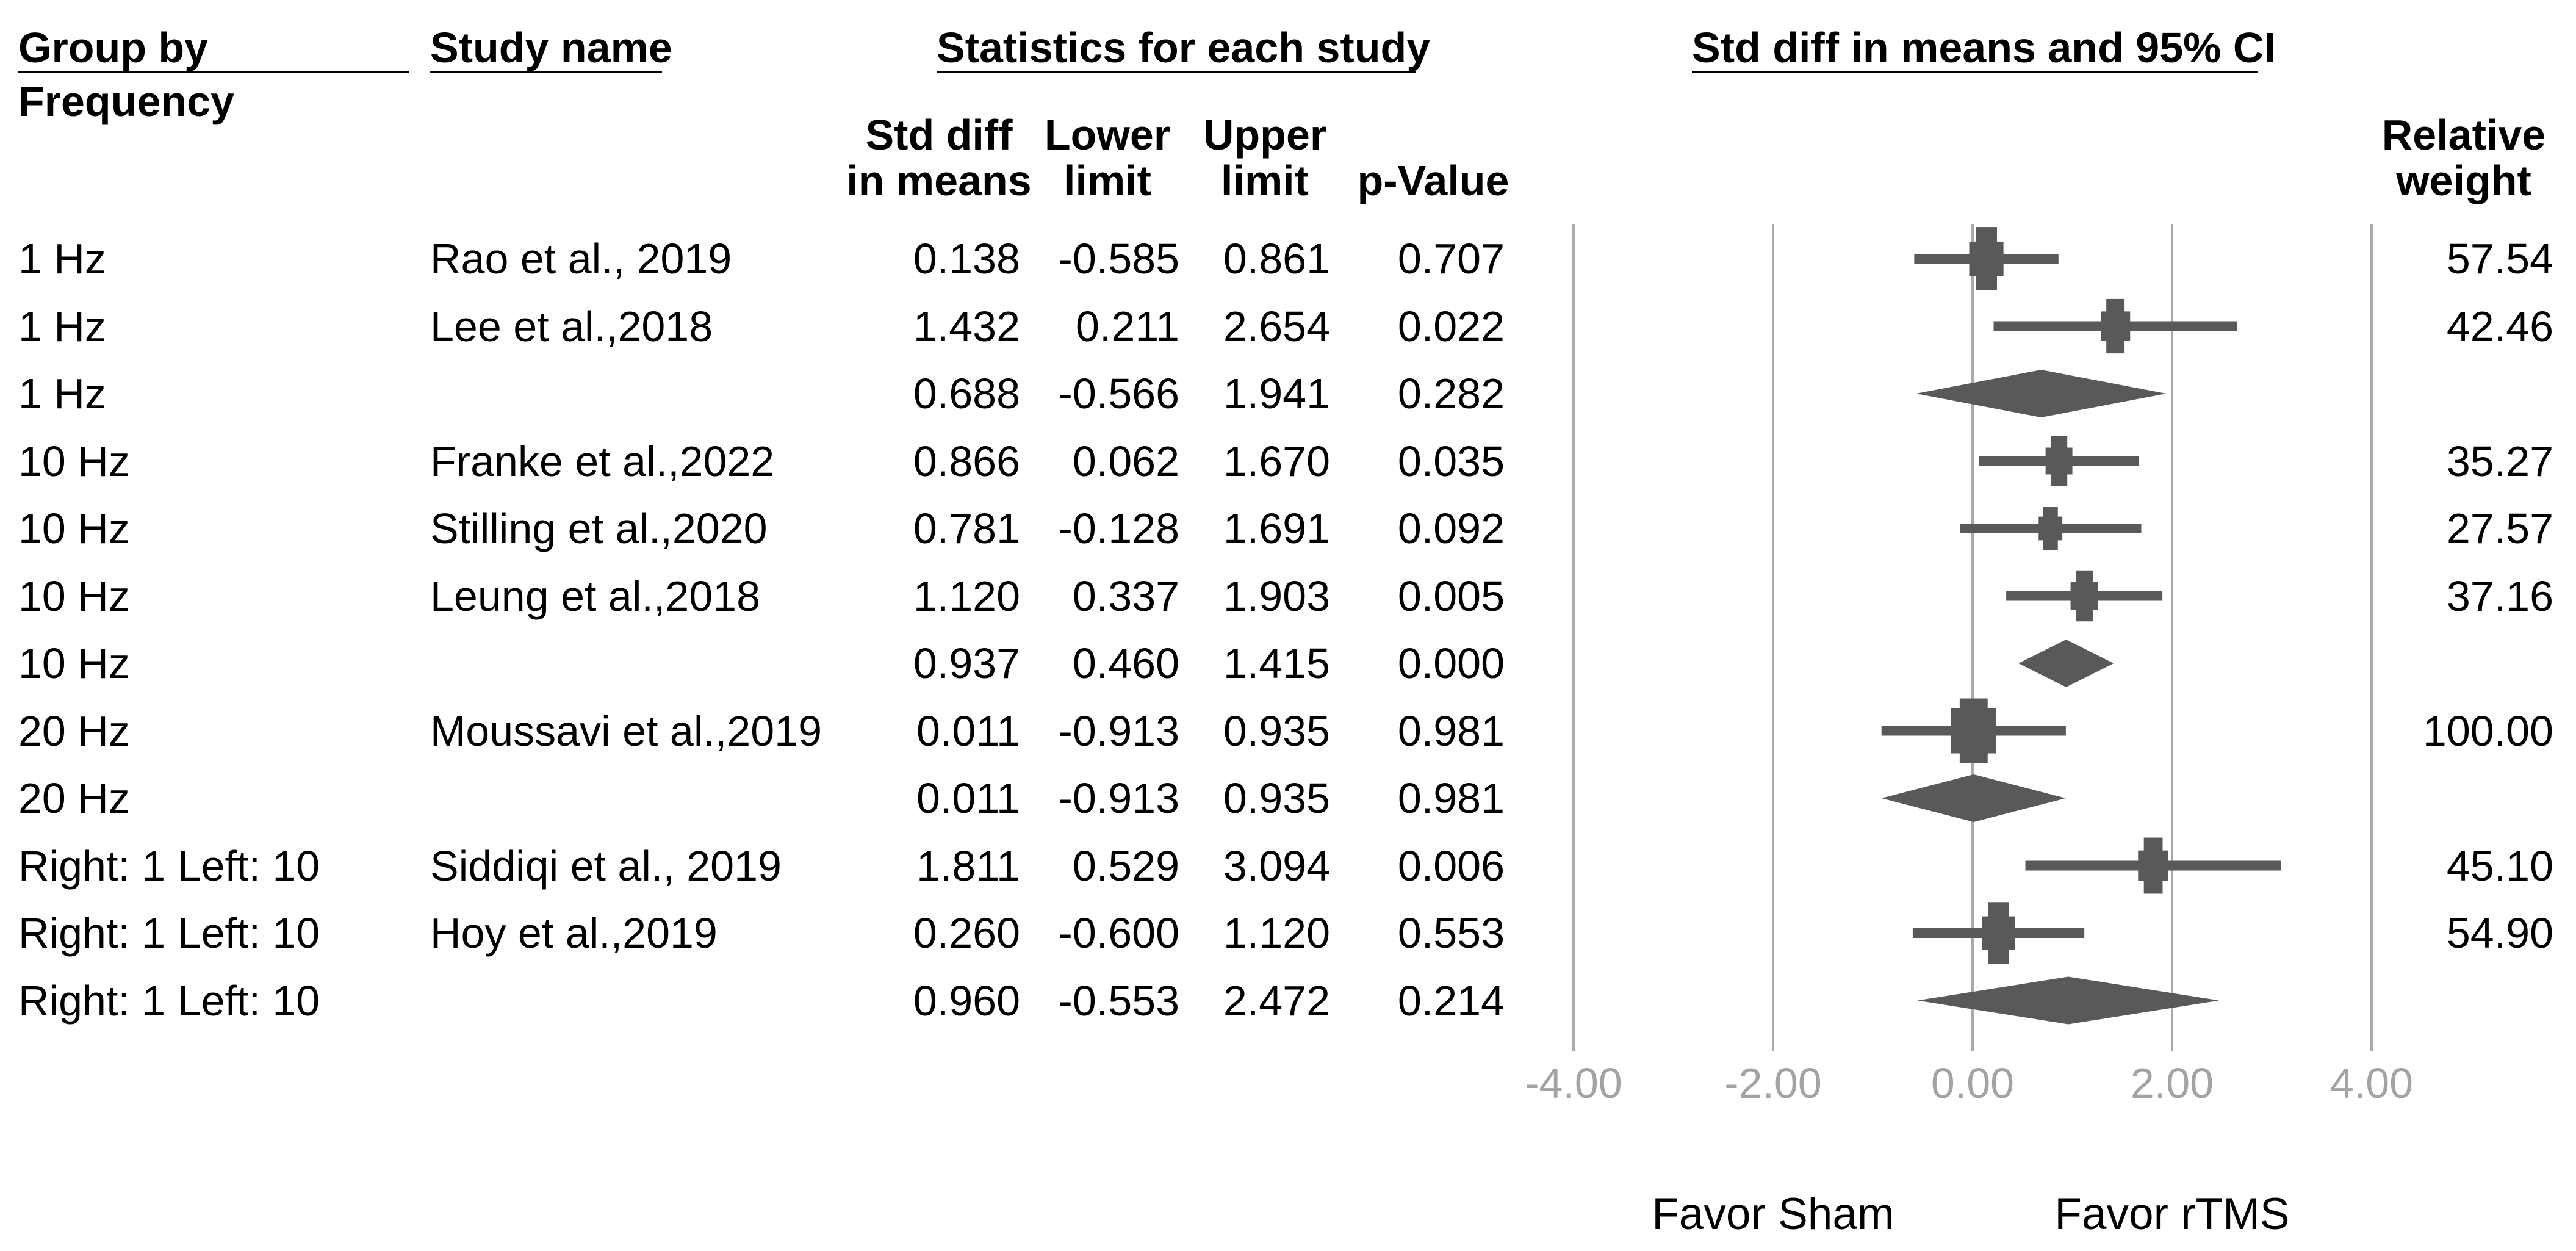 Image resolution: width=2576 pixels, height=1251 pixels. What do you see at coordinates (1125, 866) in the screenshot?
I see `row-lower: 0.529` at bounding box center [1125, 866].